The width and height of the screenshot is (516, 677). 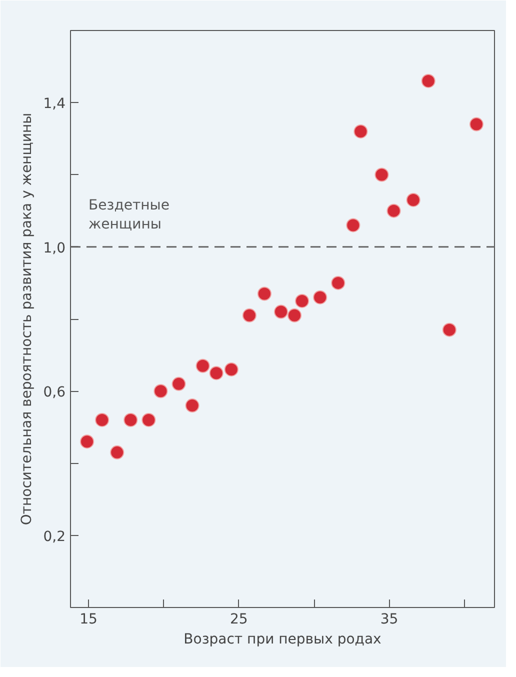 I want to click on x-tick-label: 35, so click(x=389, y=620).